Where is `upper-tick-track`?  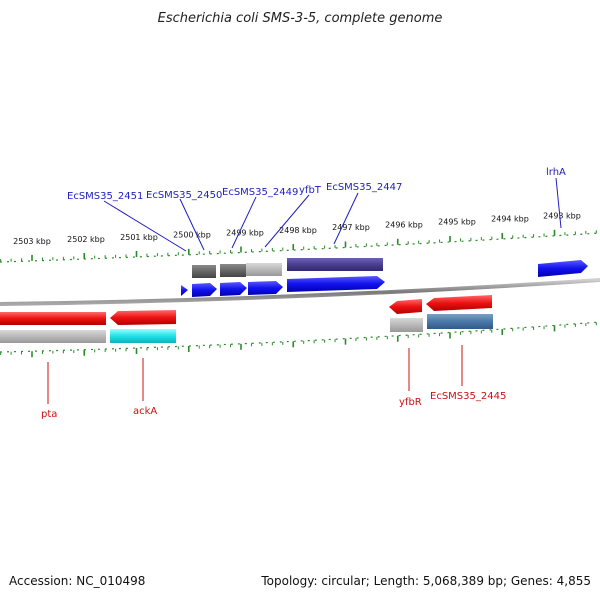 upper-tick-track is located at coordinates (300, 247).